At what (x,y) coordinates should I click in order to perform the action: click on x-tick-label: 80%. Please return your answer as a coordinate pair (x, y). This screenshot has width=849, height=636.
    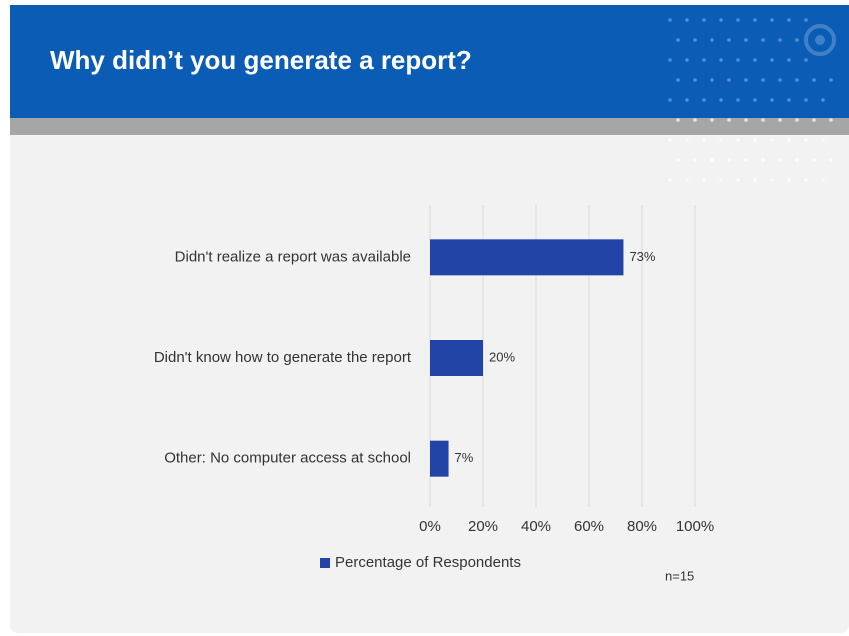
    Looking at the image, I should click on (642, 526).